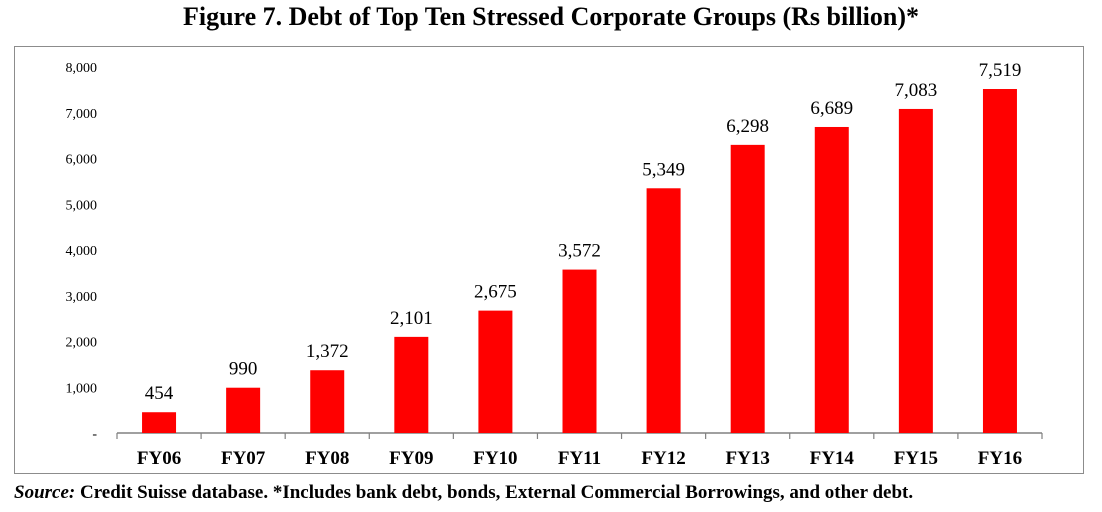  Describe the element at coordinates (495, 371) in the screenshot. I see `bar-fy10` at that location.